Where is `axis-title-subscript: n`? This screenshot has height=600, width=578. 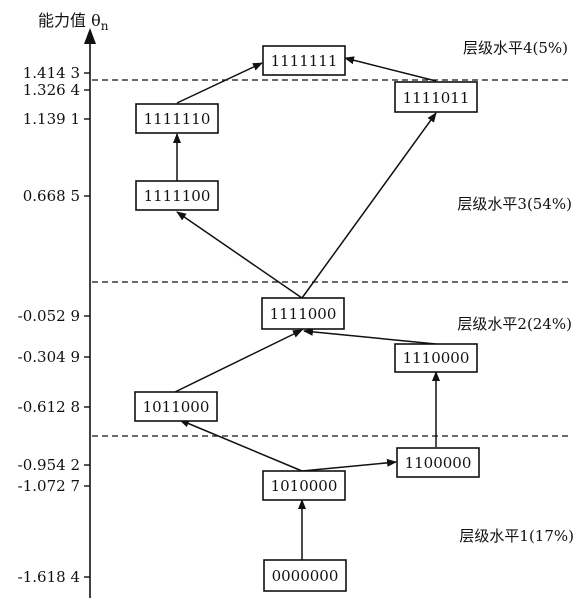
axis-title-subscript: n is located at coordinates (105, 26).